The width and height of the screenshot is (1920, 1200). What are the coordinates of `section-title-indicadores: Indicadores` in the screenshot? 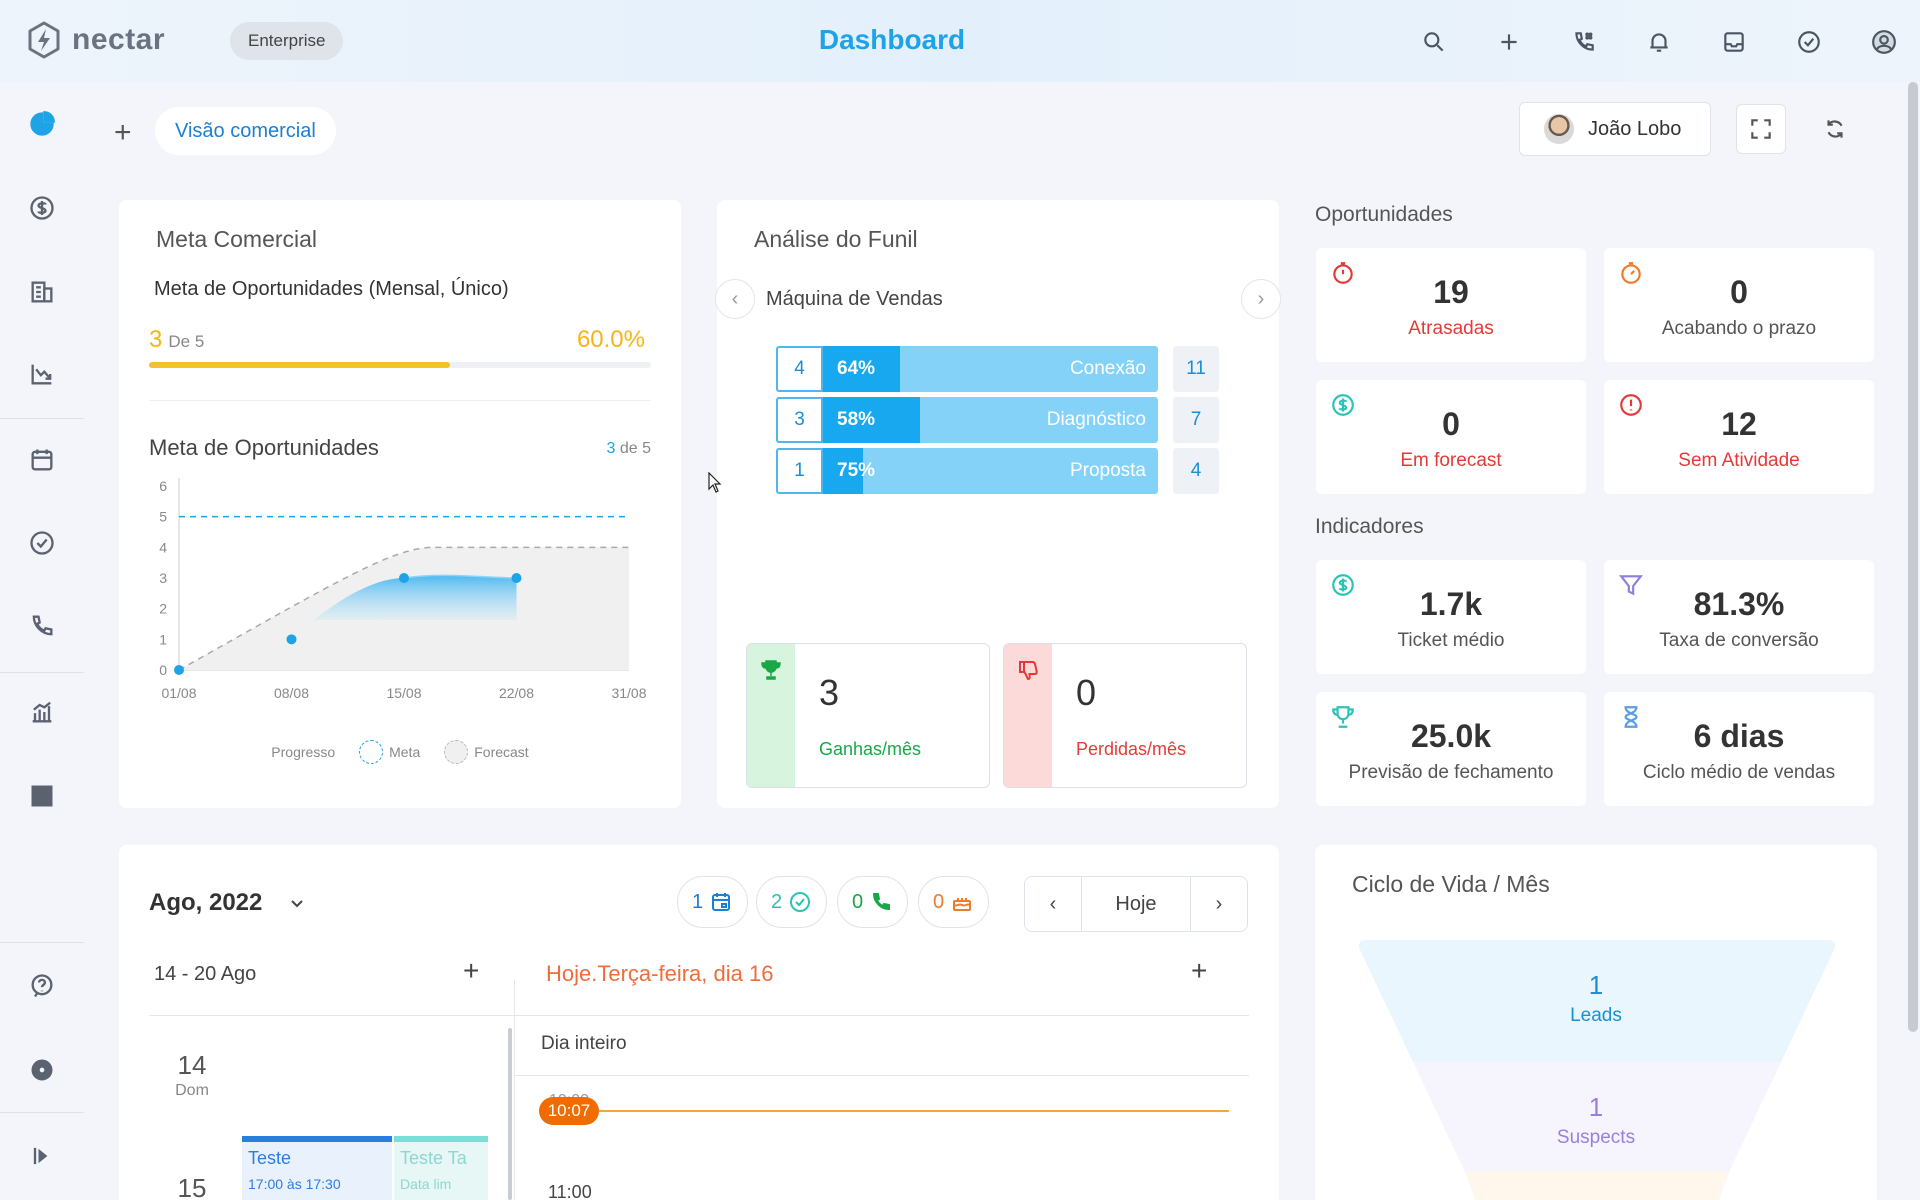 It's located at (1369, 526).